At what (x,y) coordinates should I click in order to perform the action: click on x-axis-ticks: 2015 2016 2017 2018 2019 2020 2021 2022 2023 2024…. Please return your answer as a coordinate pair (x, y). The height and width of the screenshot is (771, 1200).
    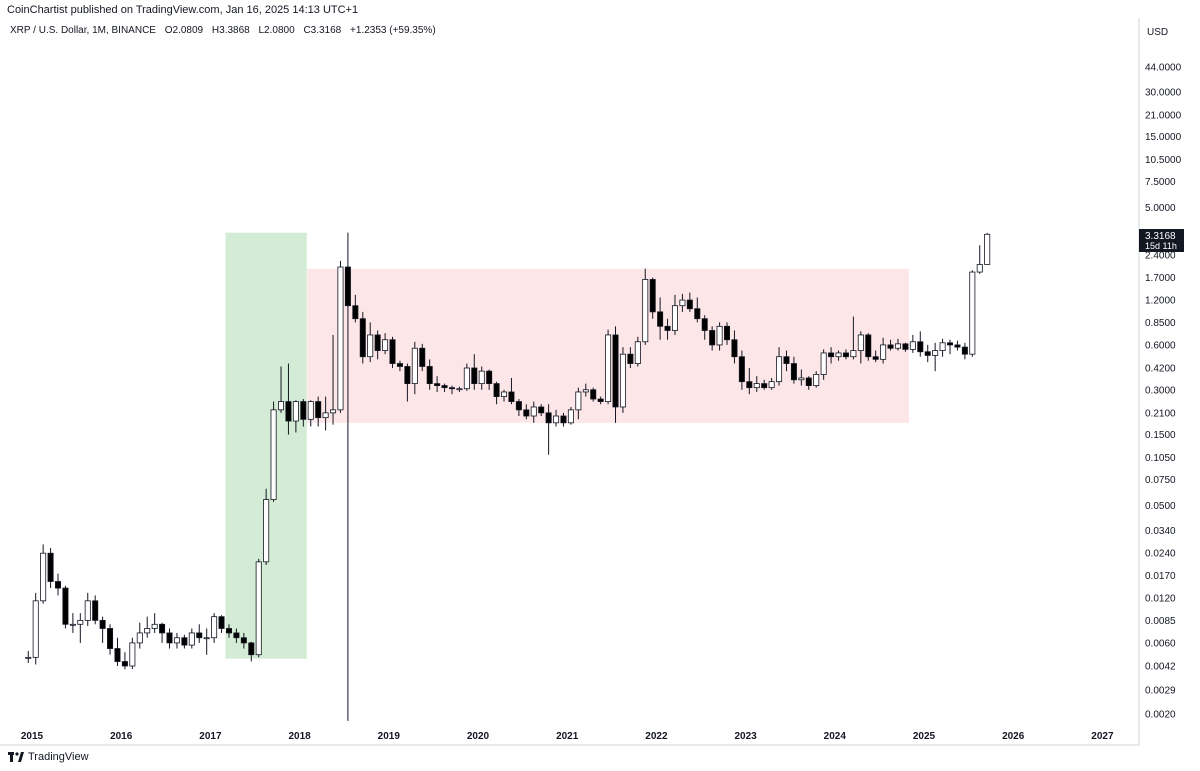
    Looking at the image, I should click on (567, 736).